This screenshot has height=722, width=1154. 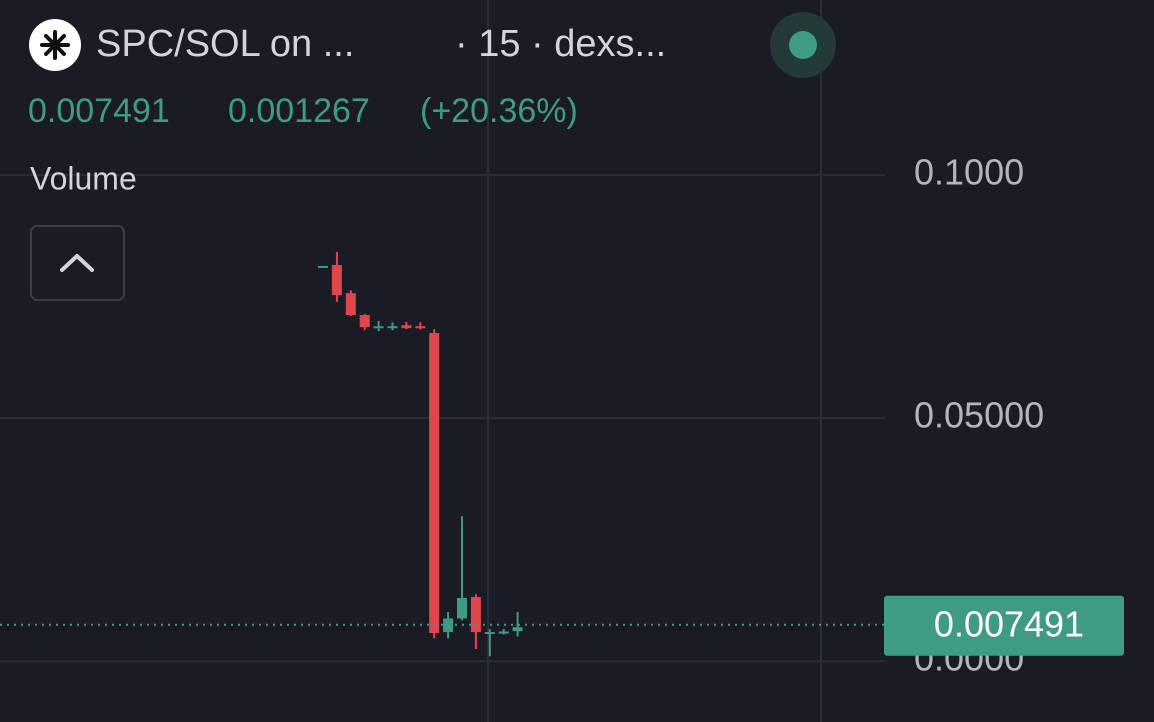 I want to click on status-dot, so click(x=803, y=45).